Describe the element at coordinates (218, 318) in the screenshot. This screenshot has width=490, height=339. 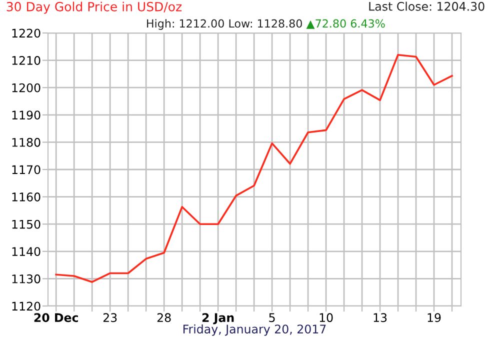
I see `x-tick-label: 2 Jan` at that location.